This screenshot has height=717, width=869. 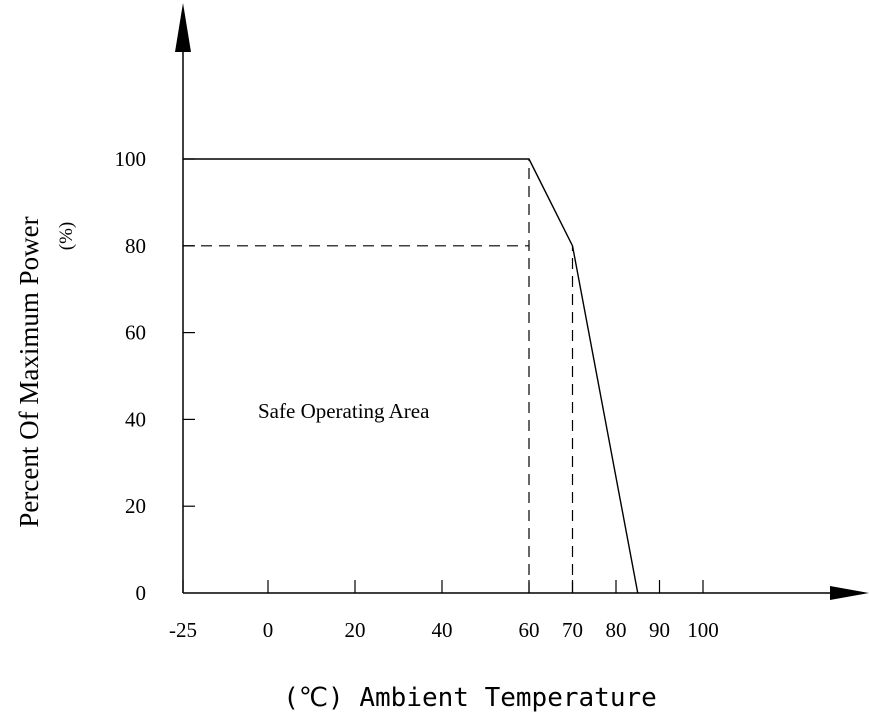 I want to click on x-tick-label-1: 0, so click(x=268, y=630).